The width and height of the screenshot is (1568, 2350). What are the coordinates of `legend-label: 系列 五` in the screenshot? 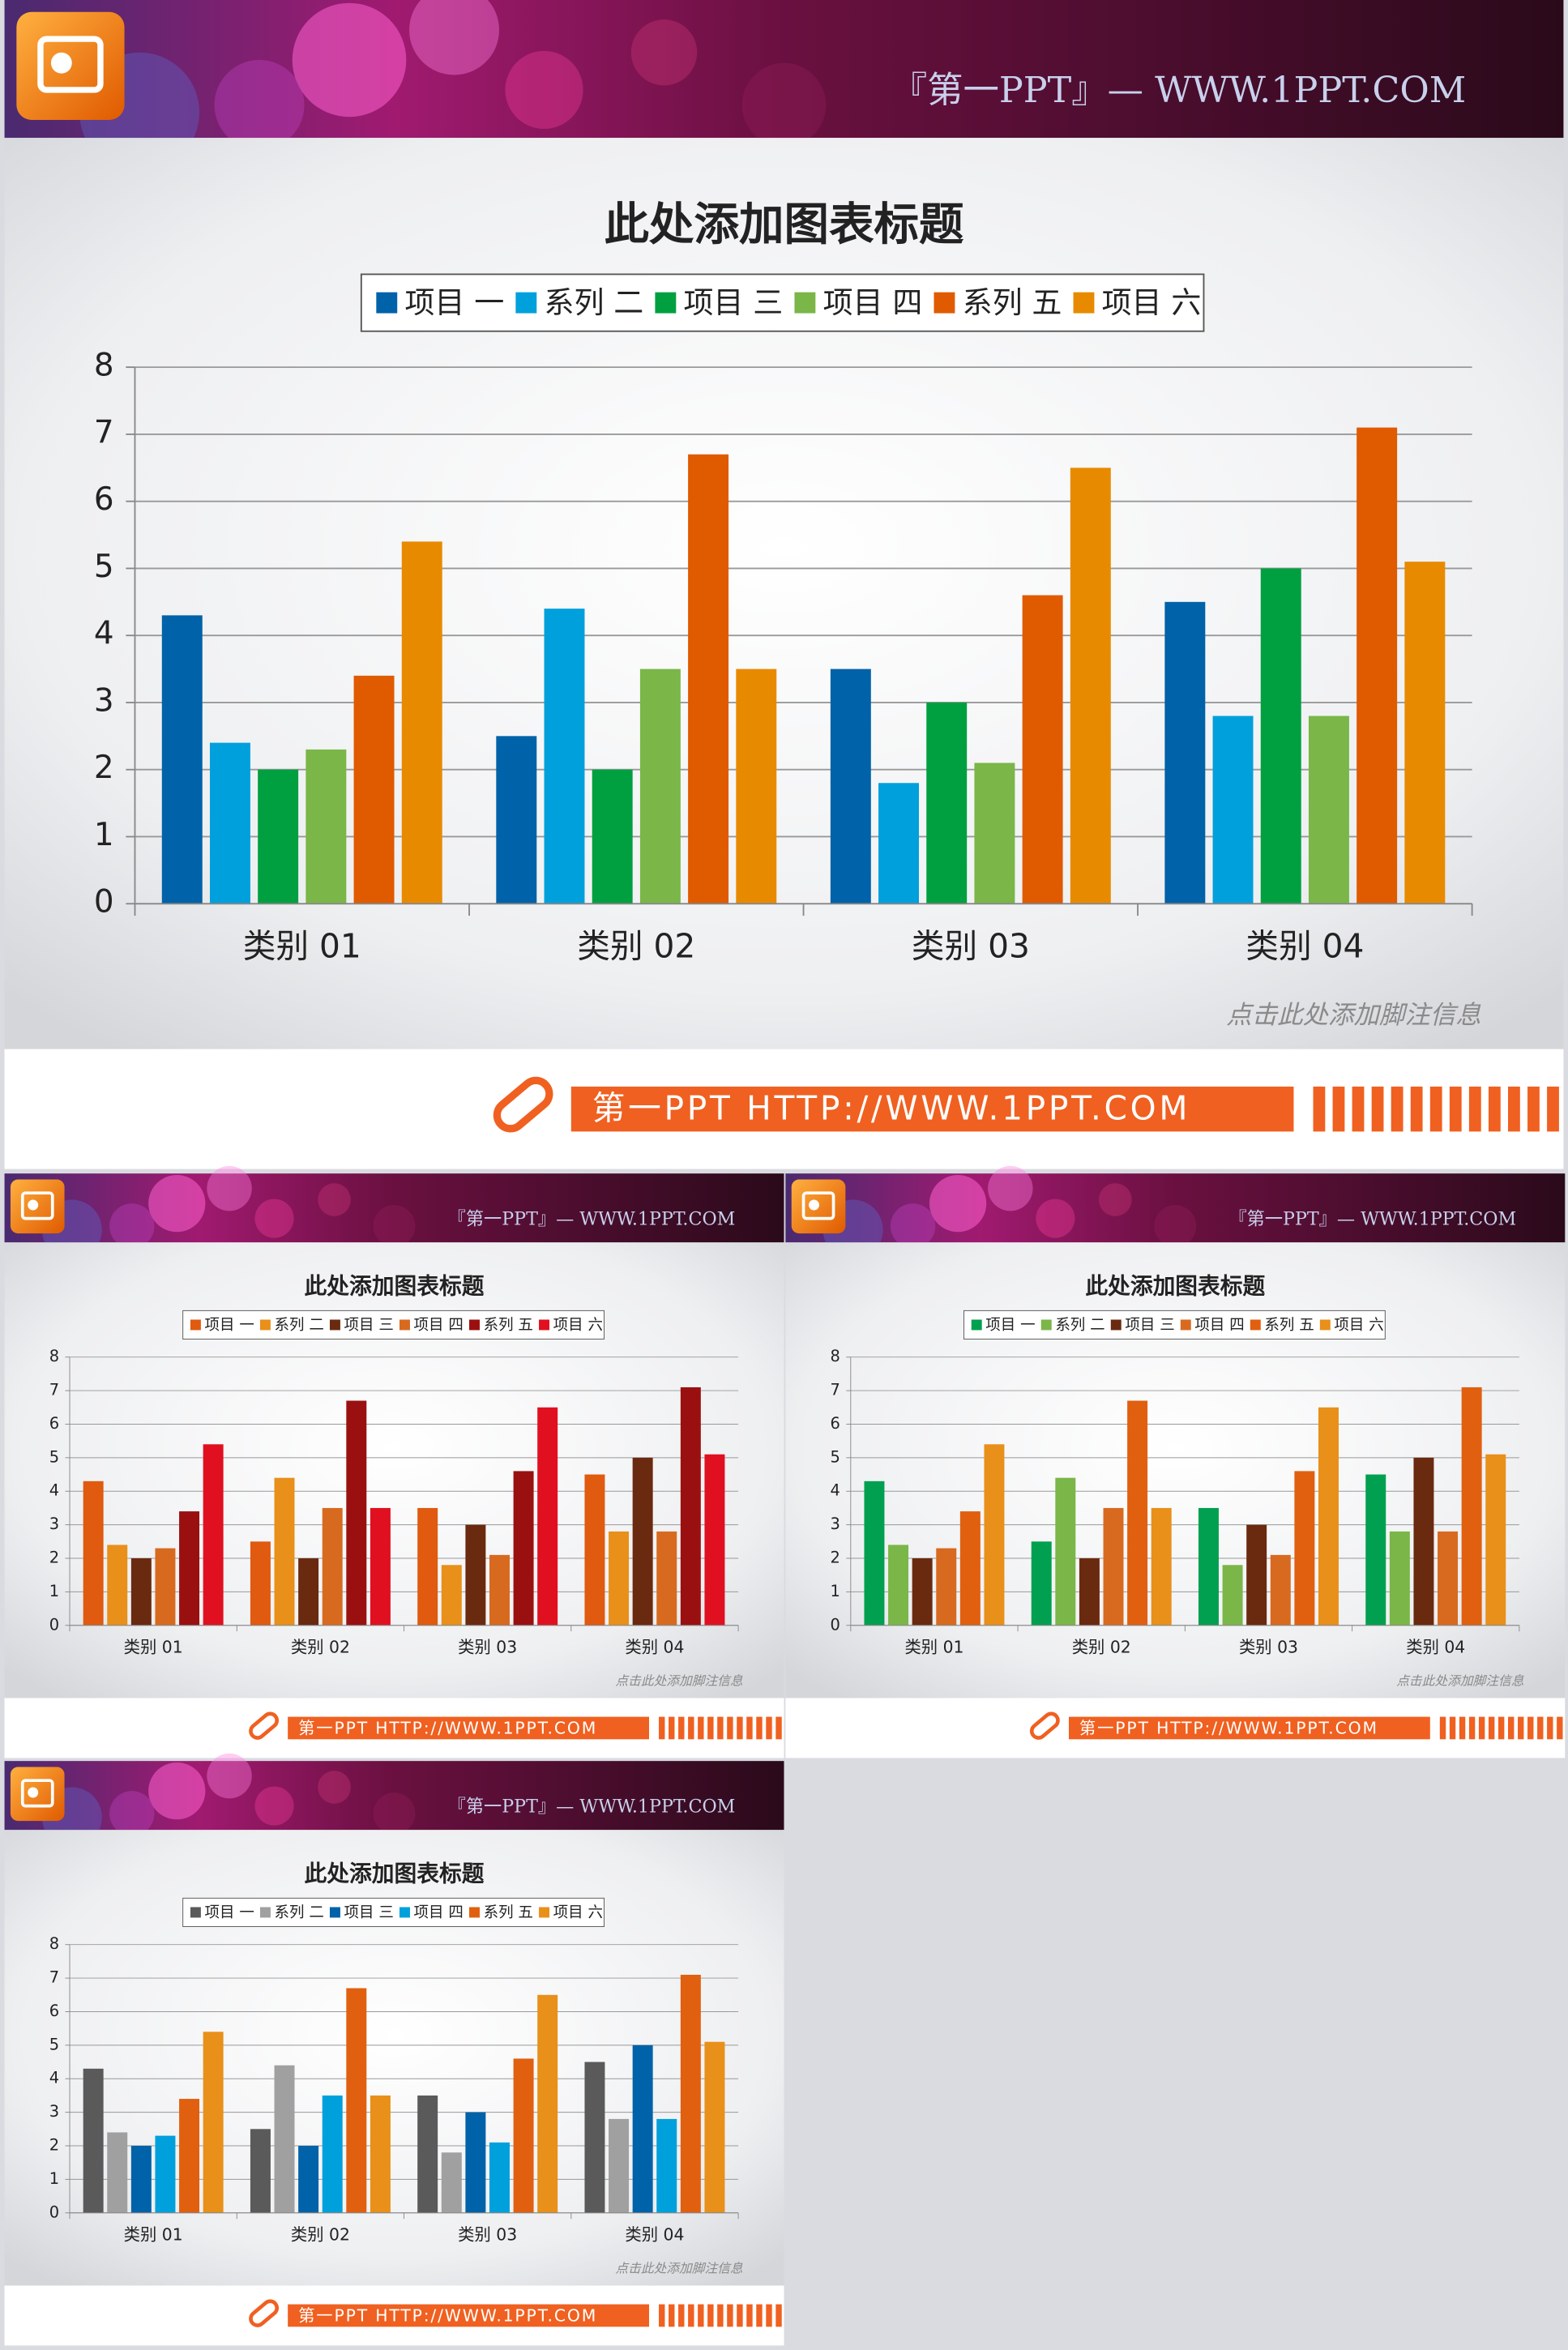 It's located at (509, 1912).